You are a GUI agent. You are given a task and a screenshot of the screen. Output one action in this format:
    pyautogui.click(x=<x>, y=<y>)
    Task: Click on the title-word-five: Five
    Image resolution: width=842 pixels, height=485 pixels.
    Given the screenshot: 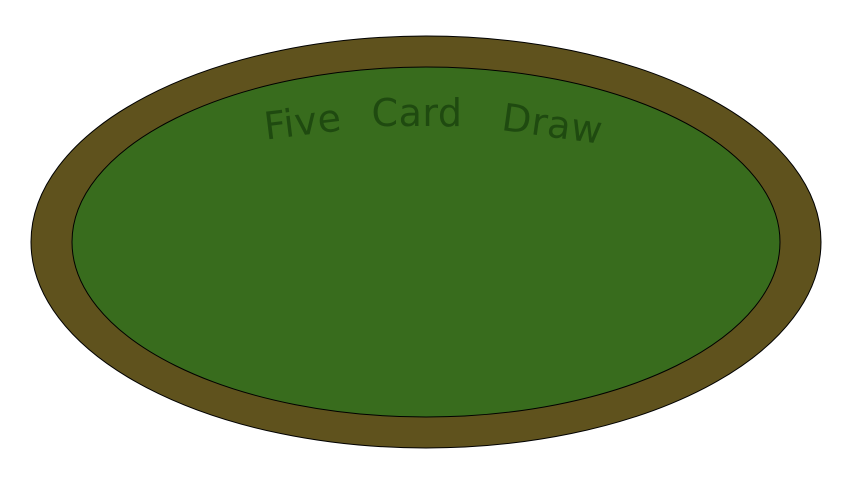 What is the action you would take?
    pyautogui.click(x=302, y=121)
    